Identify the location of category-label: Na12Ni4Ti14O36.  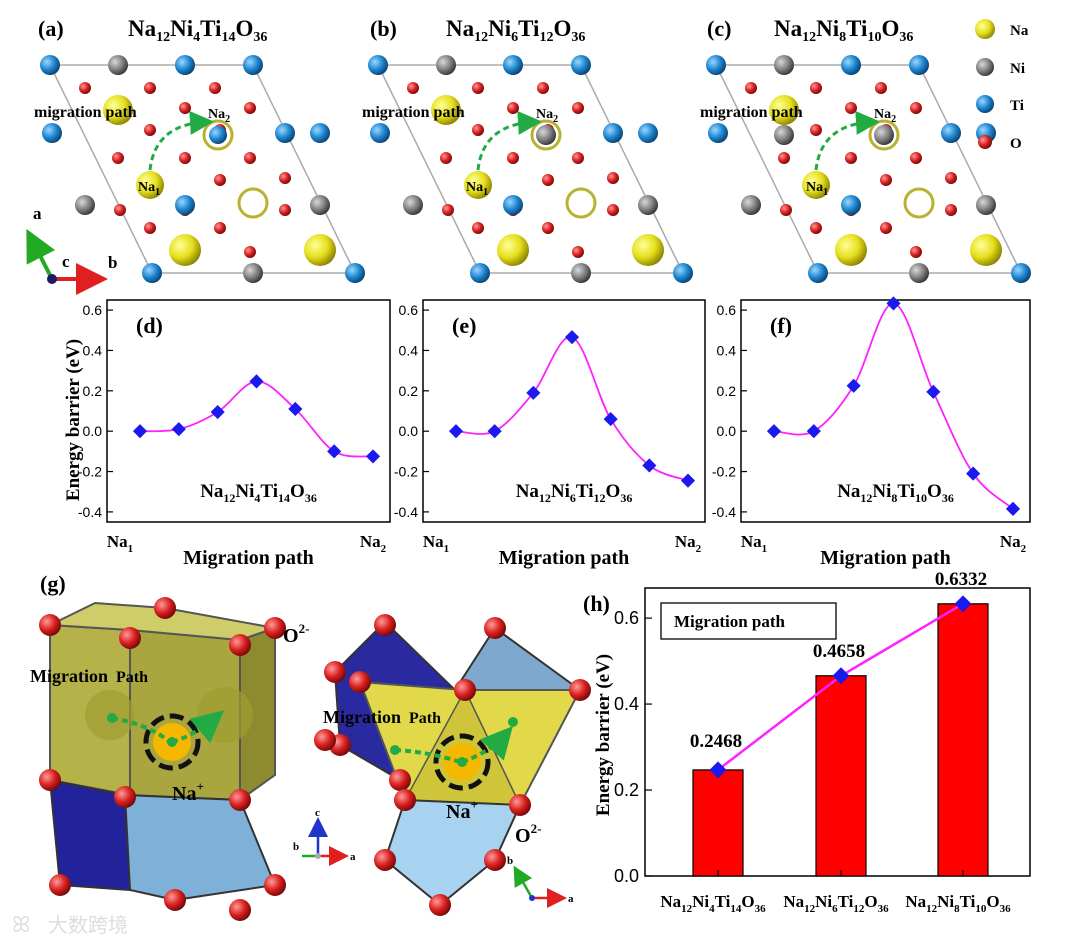
(713, 903).